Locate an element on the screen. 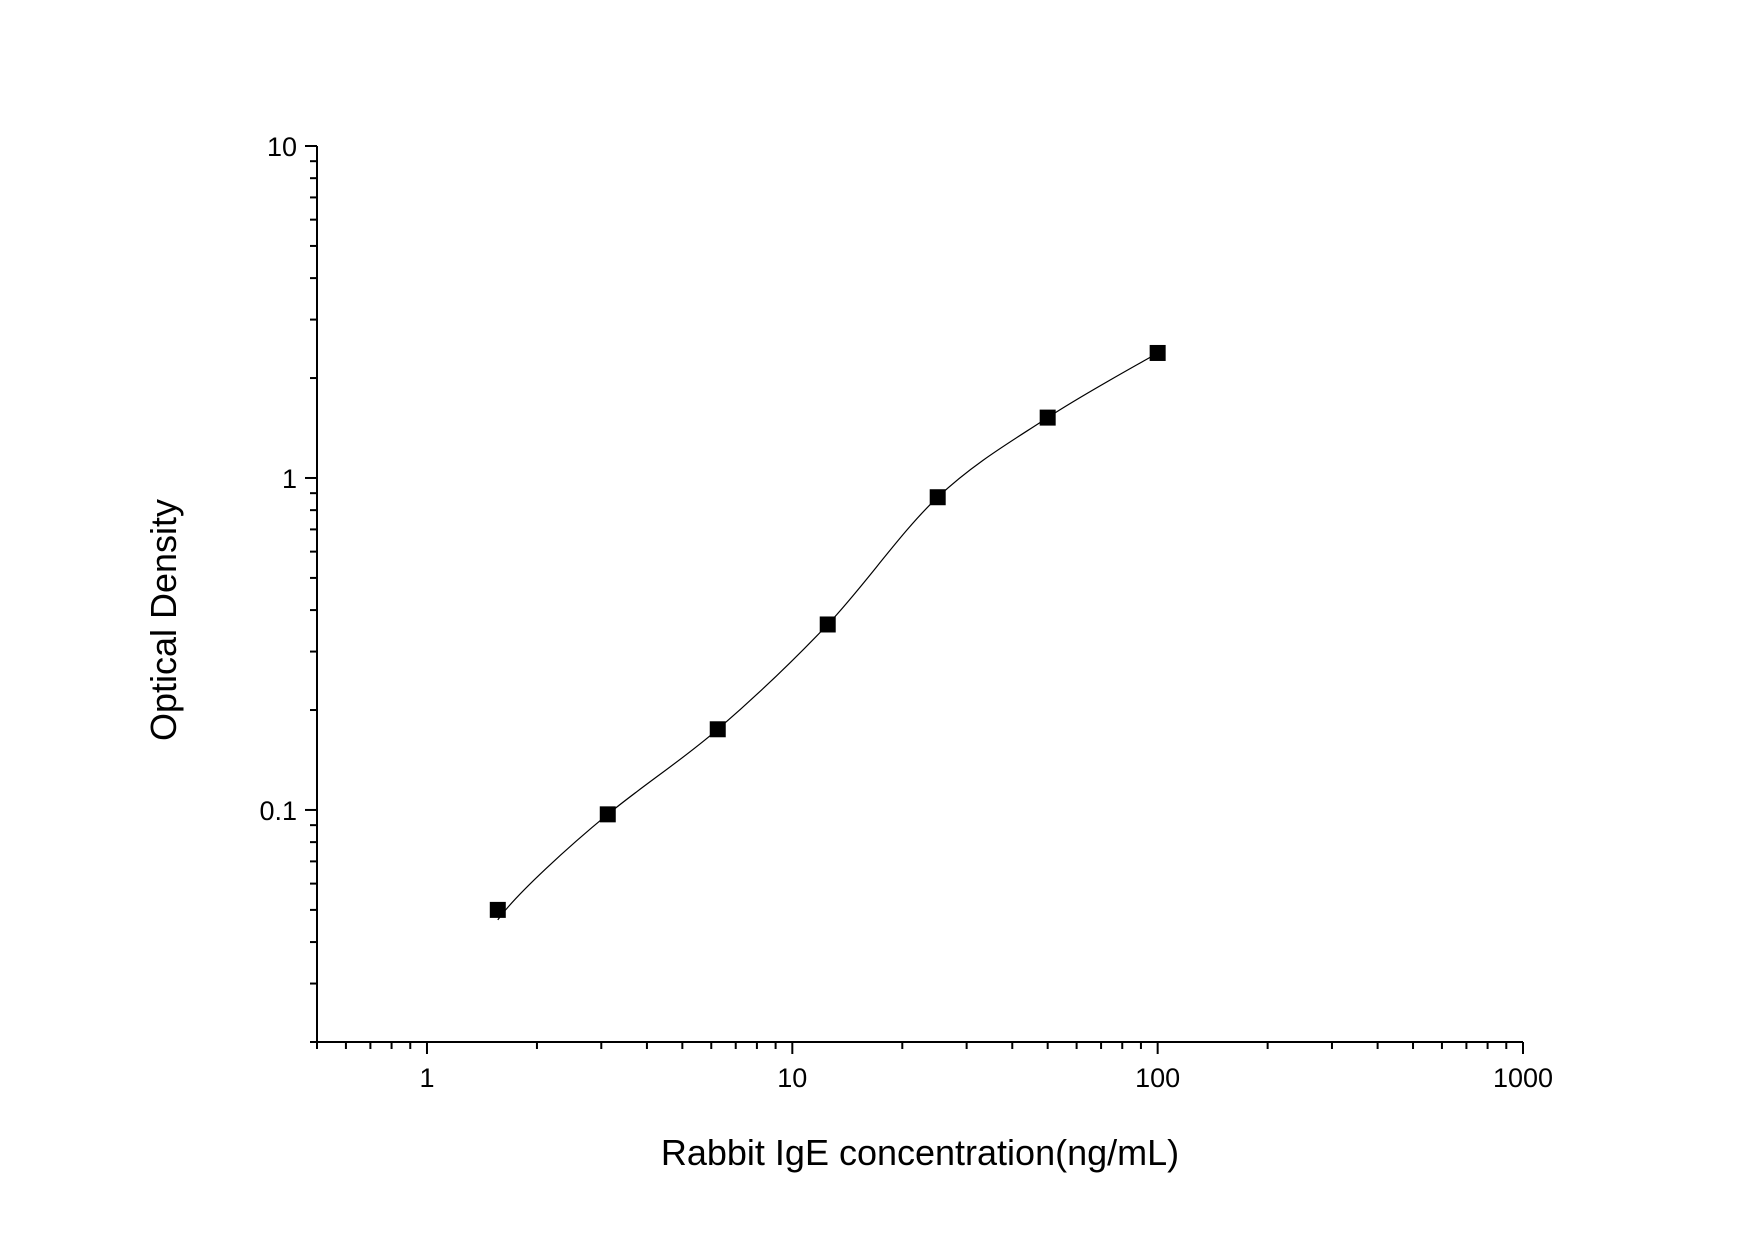 The height and width of the screenshot is (1240, 1755). x-axis-title: Rabbit IgE concentration(ng/mL) is located at coordinates (920, 1152).